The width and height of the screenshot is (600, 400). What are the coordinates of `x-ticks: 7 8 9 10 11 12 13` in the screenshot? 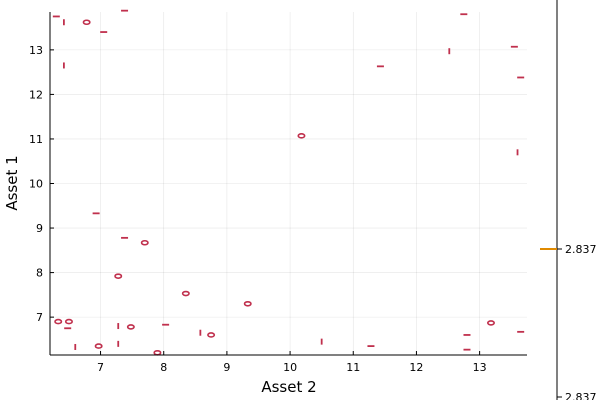 It's located at (292, 362).